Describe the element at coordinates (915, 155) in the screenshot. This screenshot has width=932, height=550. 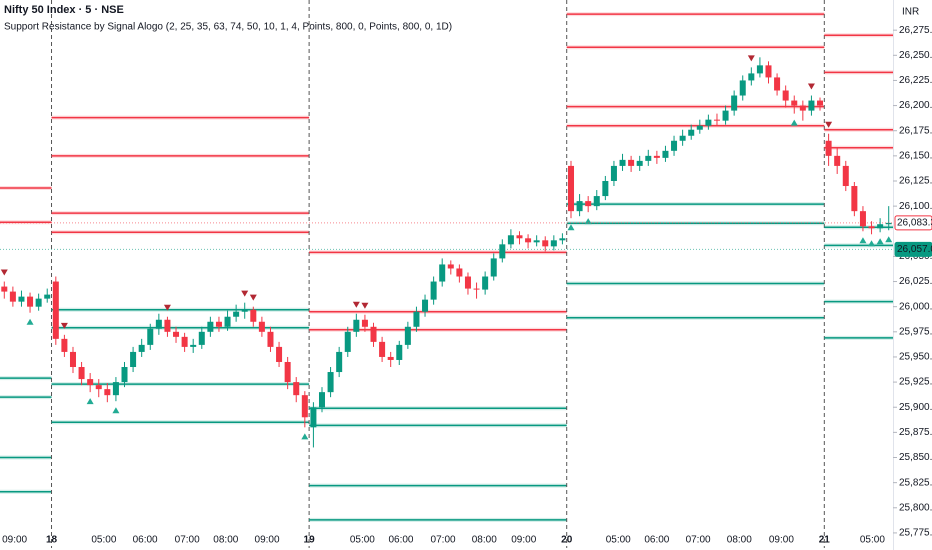
I see `y-tick-label: 26,150.00` at that location.